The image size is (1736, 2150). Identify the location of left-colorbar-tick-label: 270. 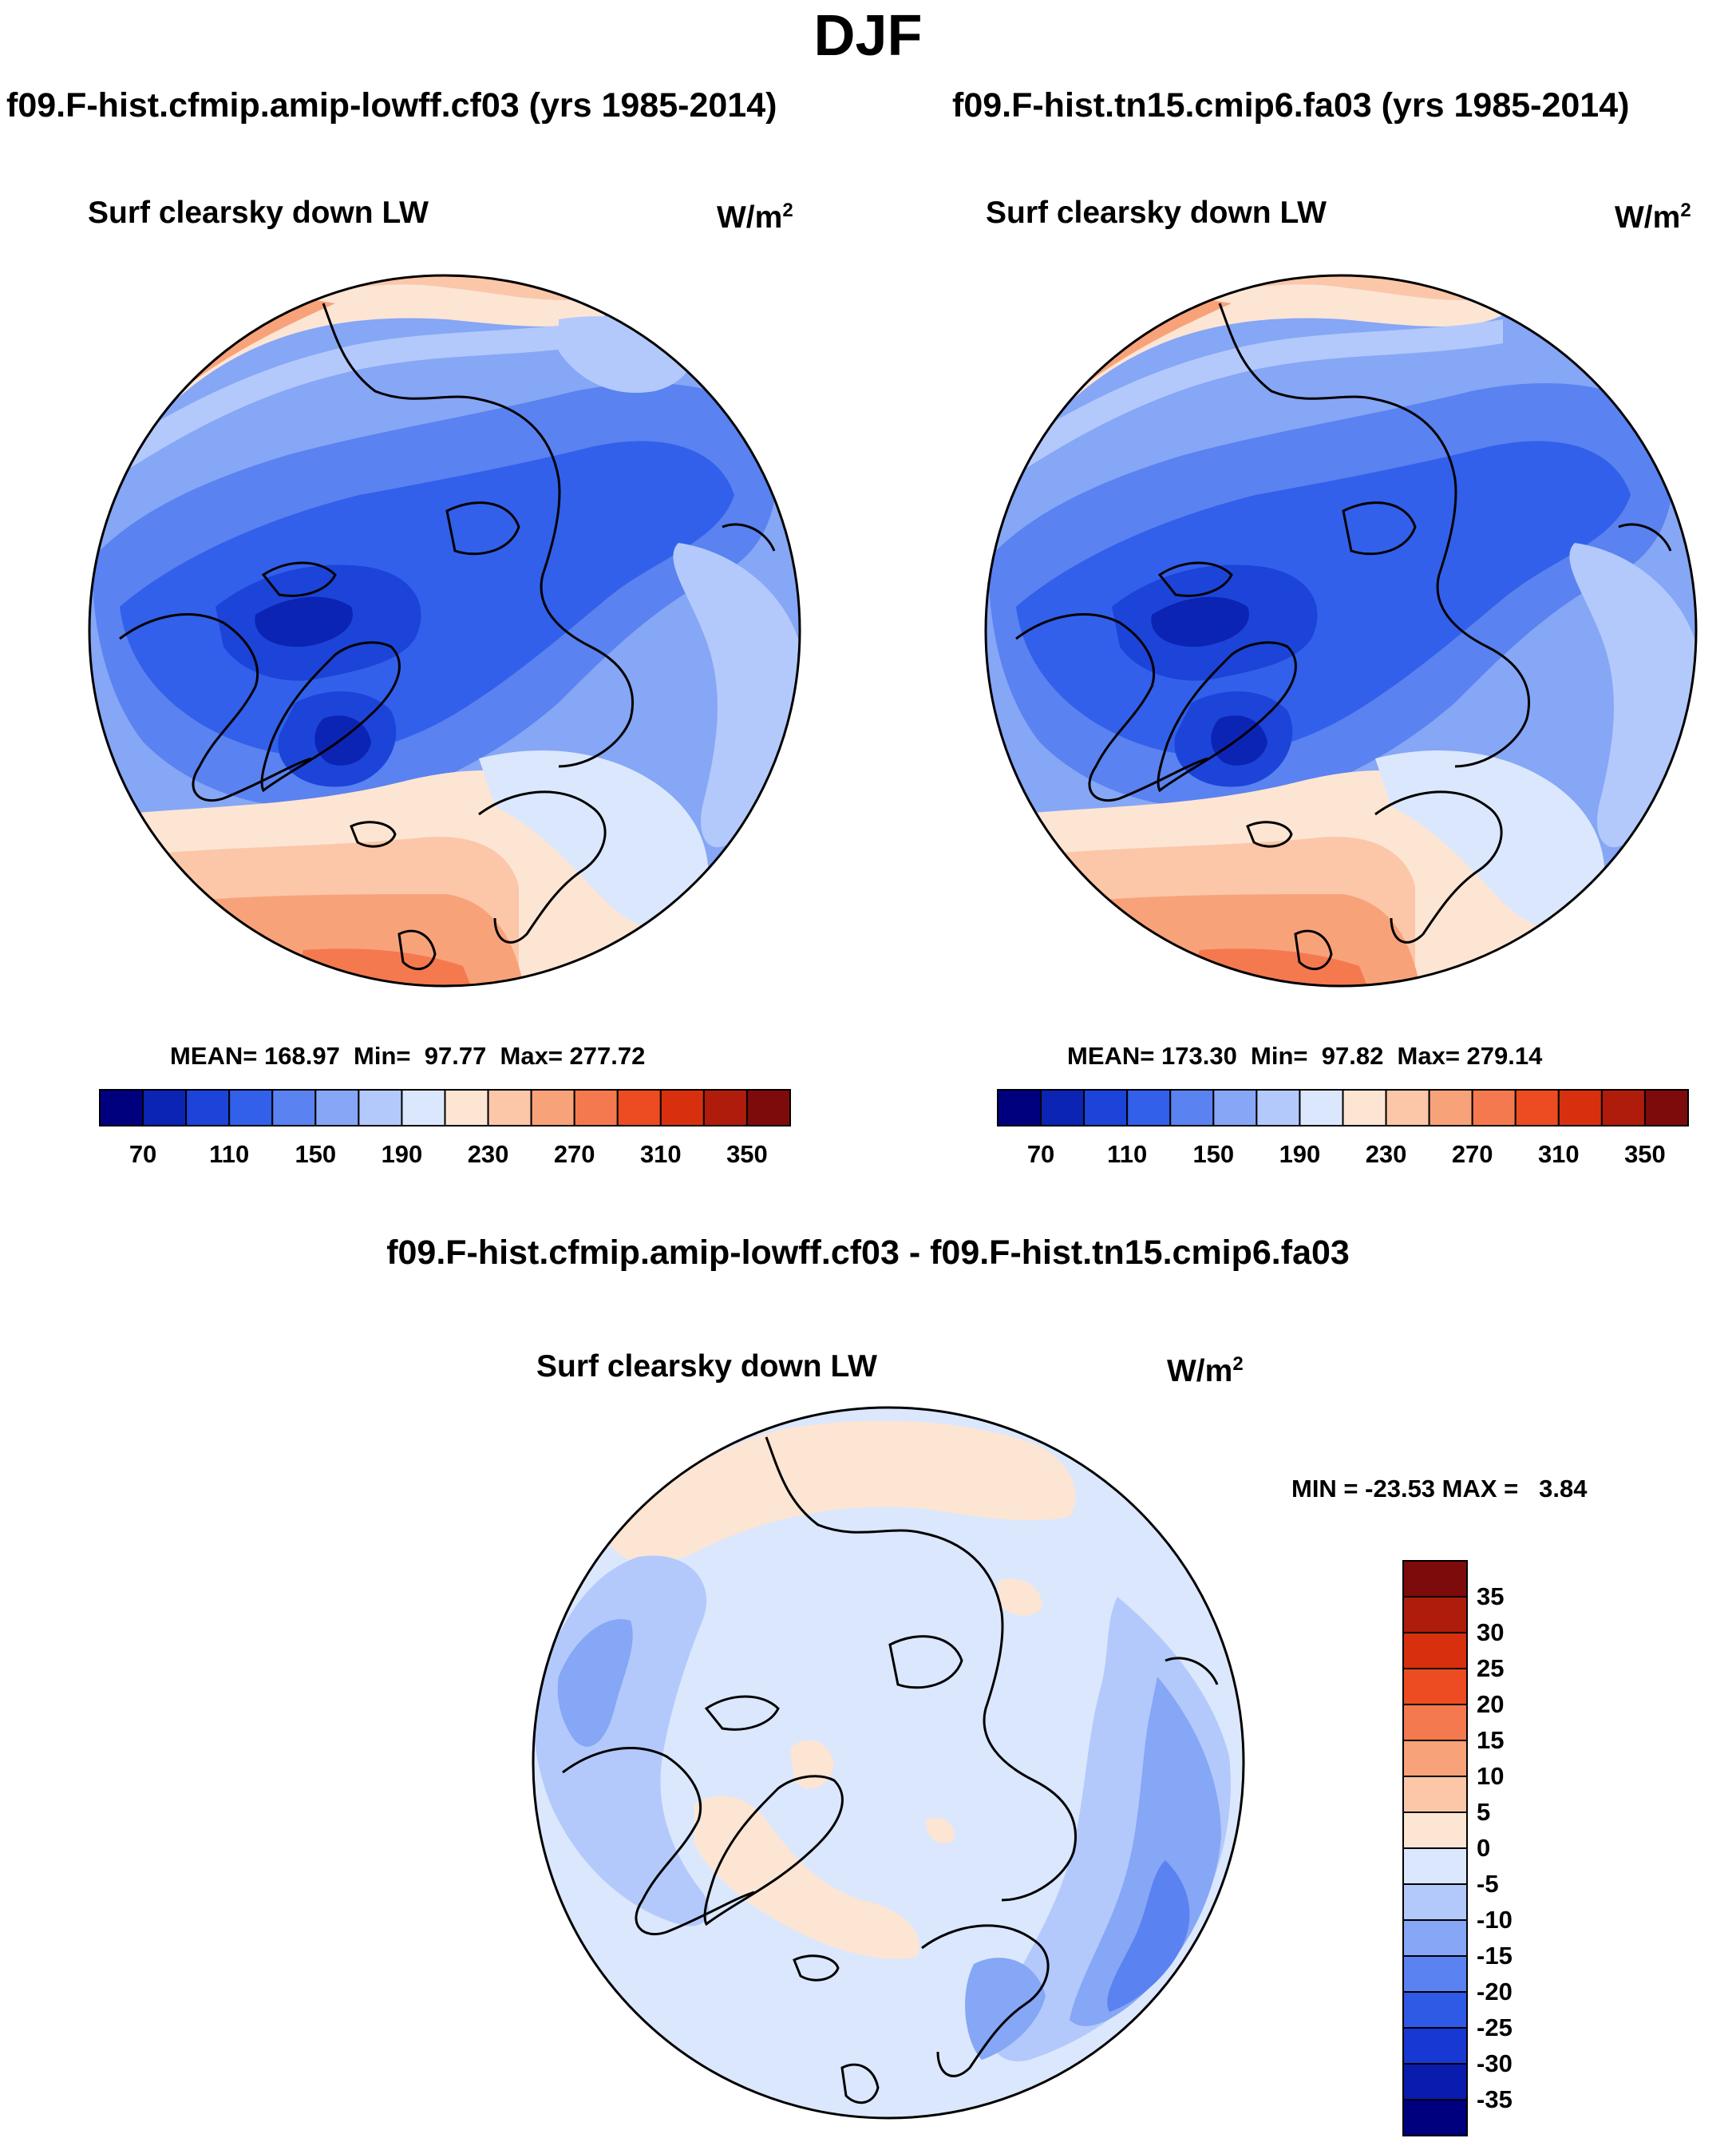
(574, 1154).